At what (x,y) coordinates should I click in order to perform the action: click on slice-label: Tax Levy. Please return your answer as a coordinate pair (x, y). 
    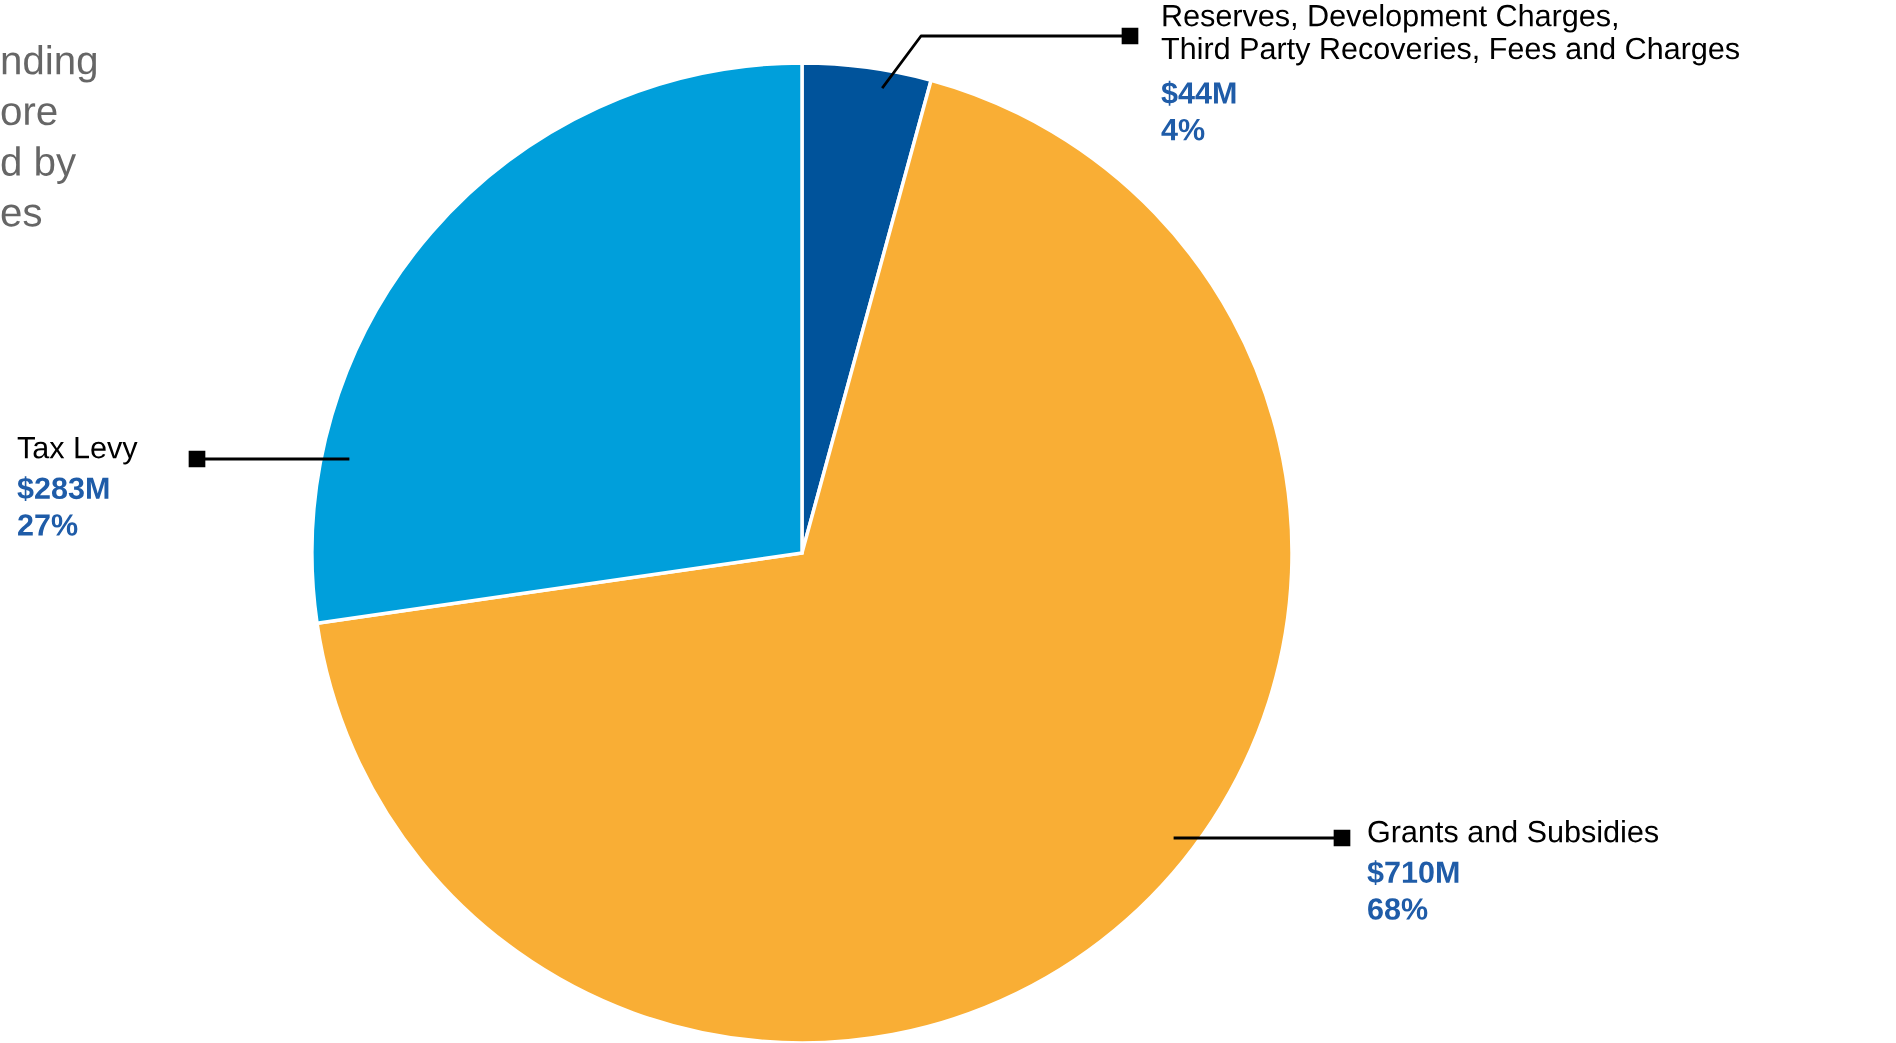
    Looking at the image, I should click on (77, 451).